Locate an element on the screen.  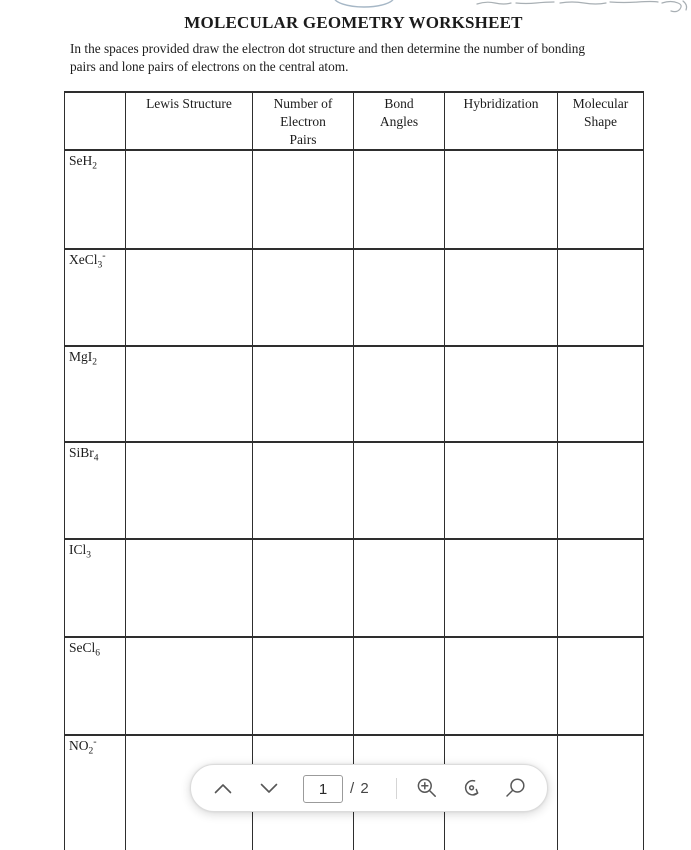
rotate-icon is located at coordinates (471, 787).